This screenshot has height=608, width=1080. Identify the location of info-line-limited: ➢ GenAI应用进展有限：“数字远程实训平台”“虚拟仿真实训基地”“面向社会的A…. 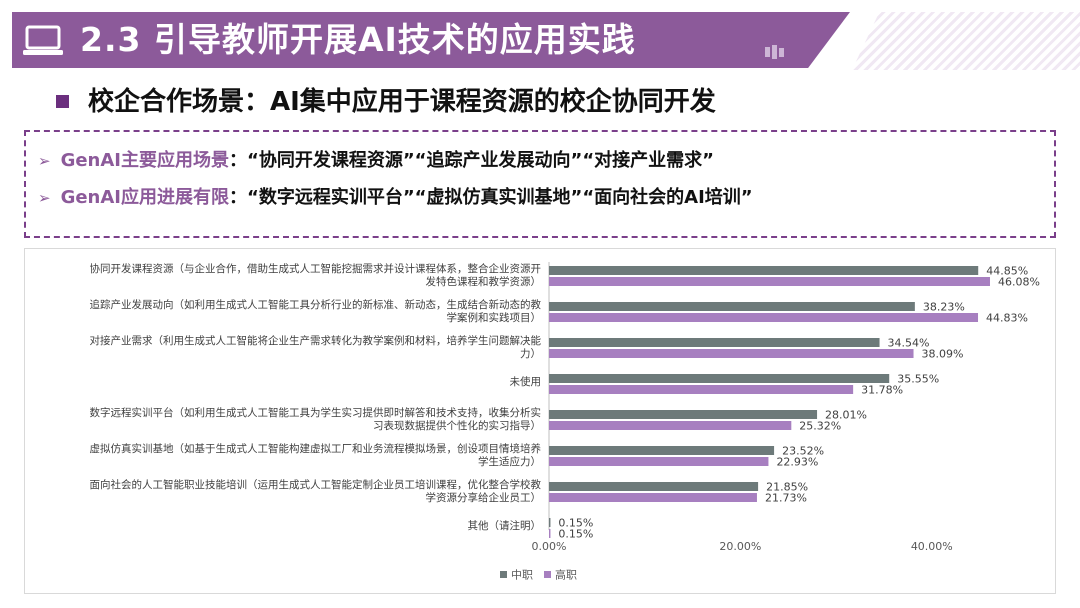
(395, 198).